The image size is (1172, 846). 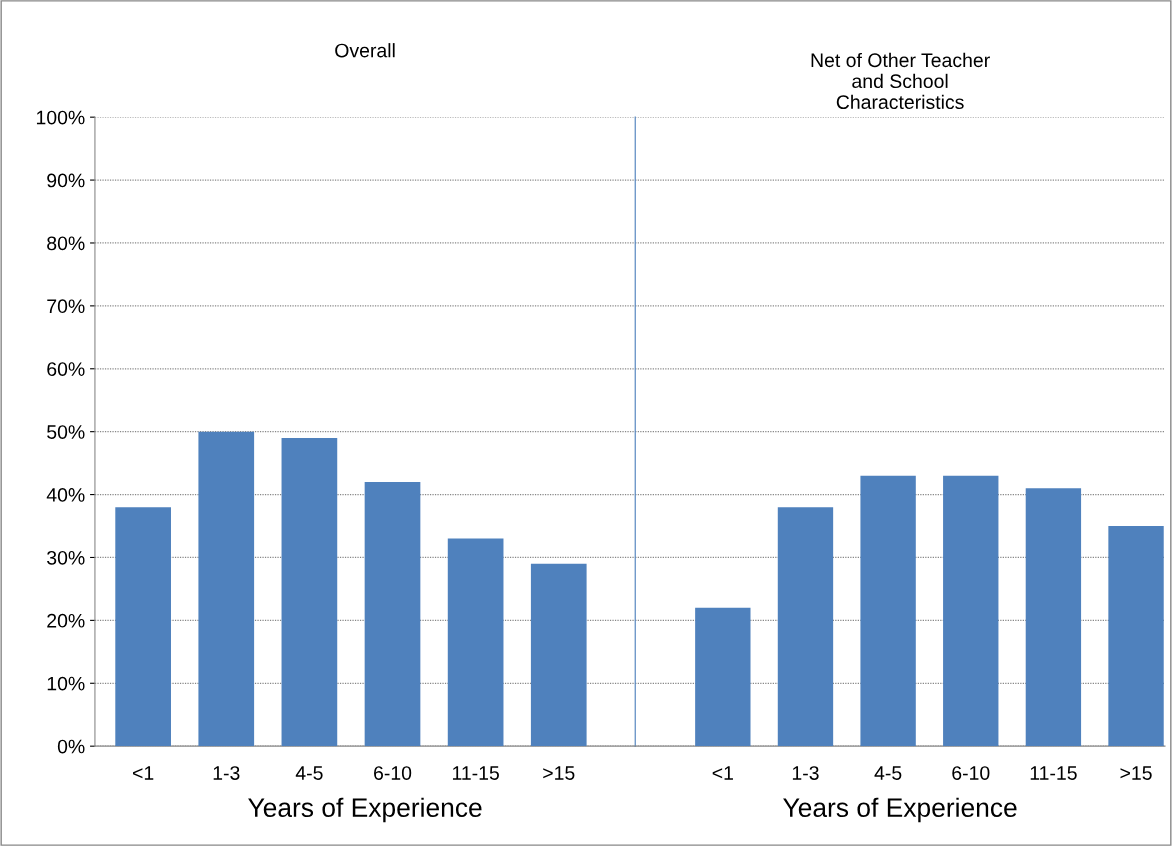 What do you see at coordinates (66, 432) in the screenshot?
I see `y-tick-label: 50%` at bounding box center [66, 432].